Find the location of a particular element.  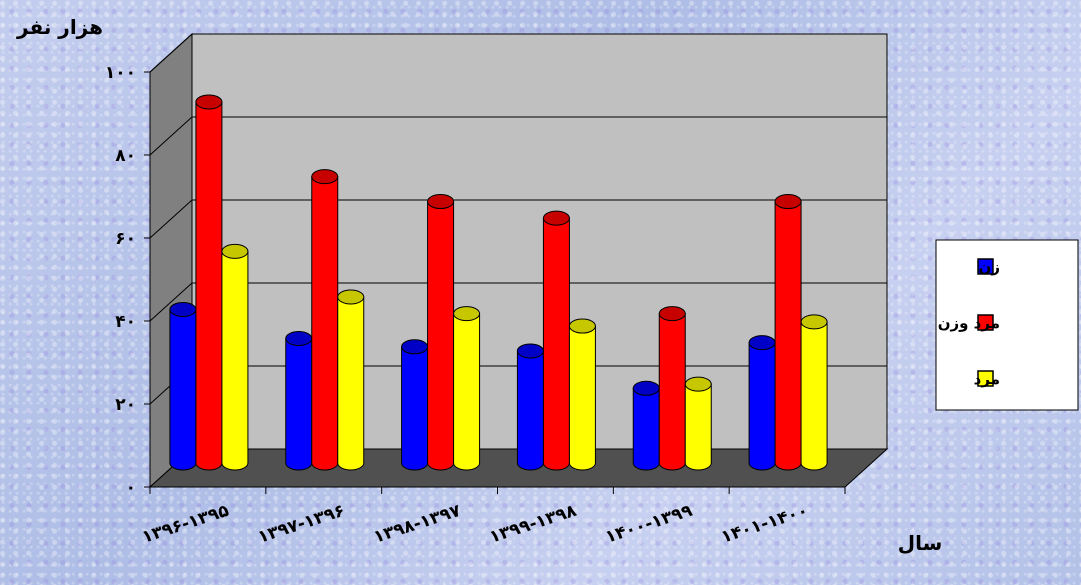

y-tick-label: ۲۰ is located at coordinates (125, 405).